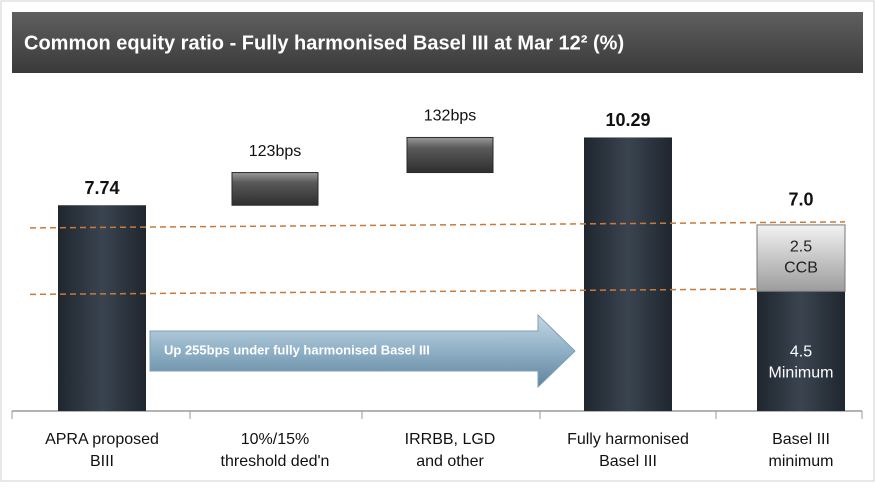 The width and height of the screenshot is (875, 487). What do you see at coordinates (102, 439) in the screenshot?
I see `x-tick-label: APRA proposed` at bounding box center [102, 439].